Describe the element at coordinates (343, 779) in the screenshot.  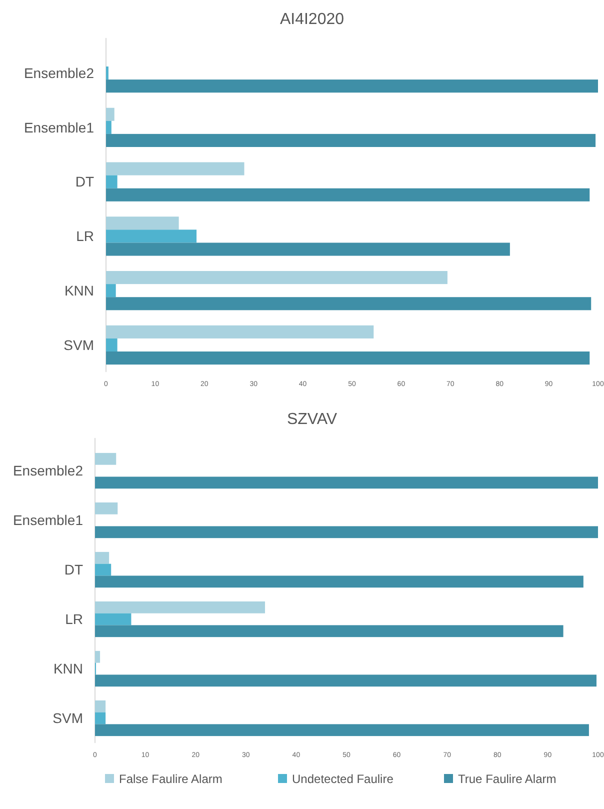
I see `legend-label: Undetected Faulire` at that location.